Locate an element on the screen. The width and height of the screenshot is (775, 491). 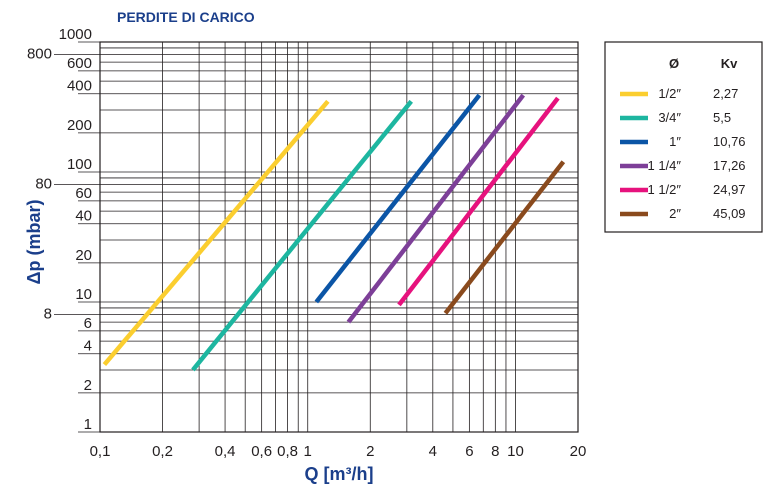
x-tick-label: 8 is located at coordinates (495, 451).